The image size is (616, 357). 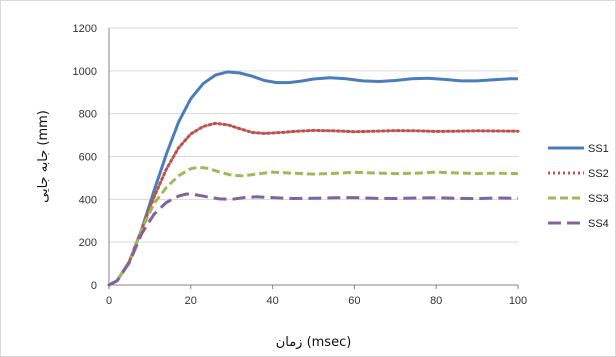 I want to click on x-tick-label: 20, so click(x=191, y=301).